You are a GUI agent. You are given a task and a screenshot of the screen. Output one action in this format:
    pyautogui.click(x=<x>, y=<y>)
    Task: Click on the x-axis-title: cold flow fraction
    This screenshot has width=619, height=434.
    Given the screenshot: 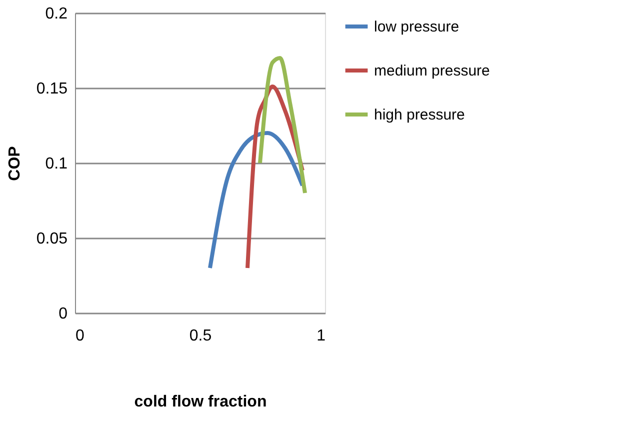 What is the action you would take?
    pyautogui.click(x=200, y=402)
    